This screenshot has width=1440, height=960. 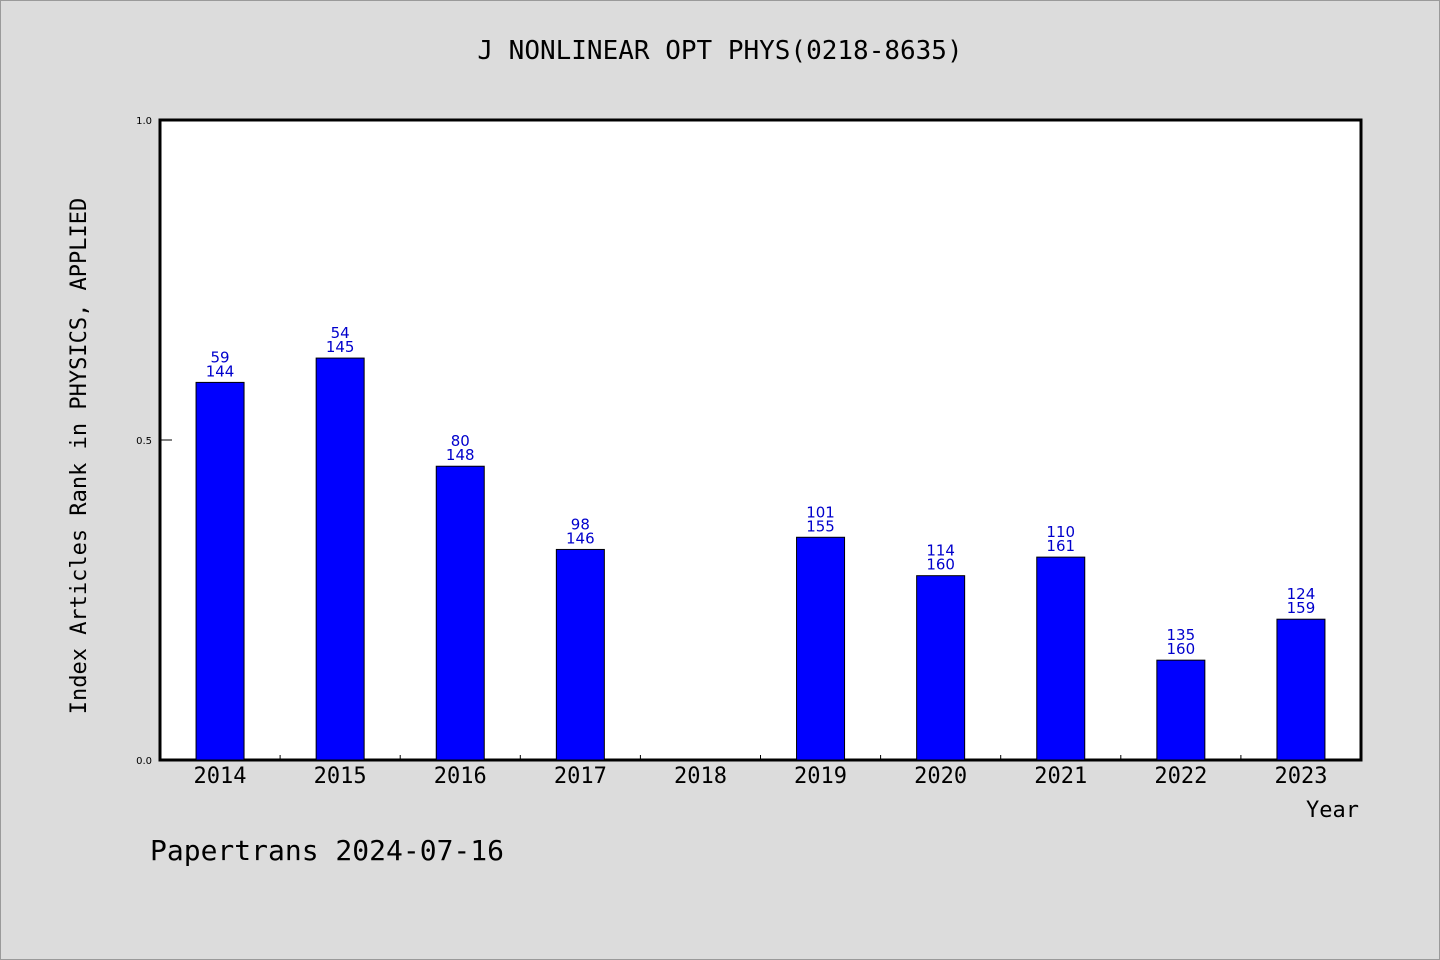 What do you see at coordinates (580, 524) in the screenshot?
I see `bar-rank-label: 98` at bounding box center [580, 524].